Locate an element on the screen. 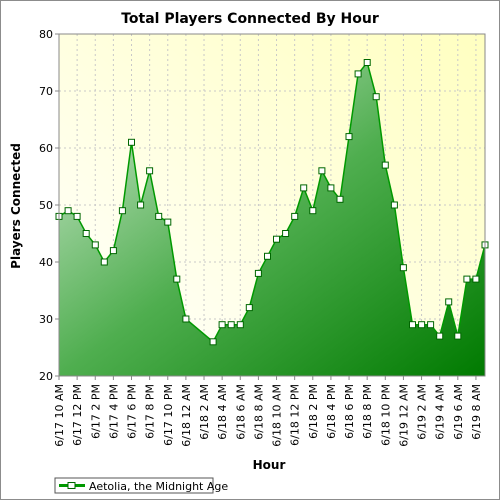  x-tick-label: 6/17 10 PM is located at coordinates (168, 415).